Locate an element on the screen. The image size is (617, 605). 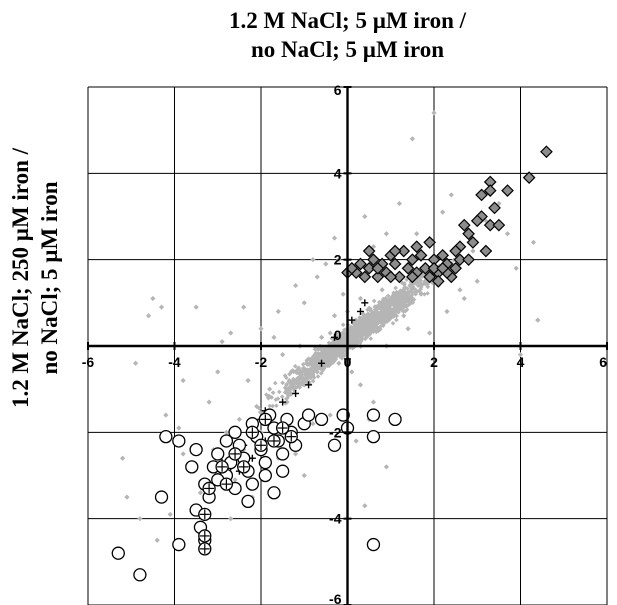
x-tick-label: -2 is located at coordinates (261, 362).